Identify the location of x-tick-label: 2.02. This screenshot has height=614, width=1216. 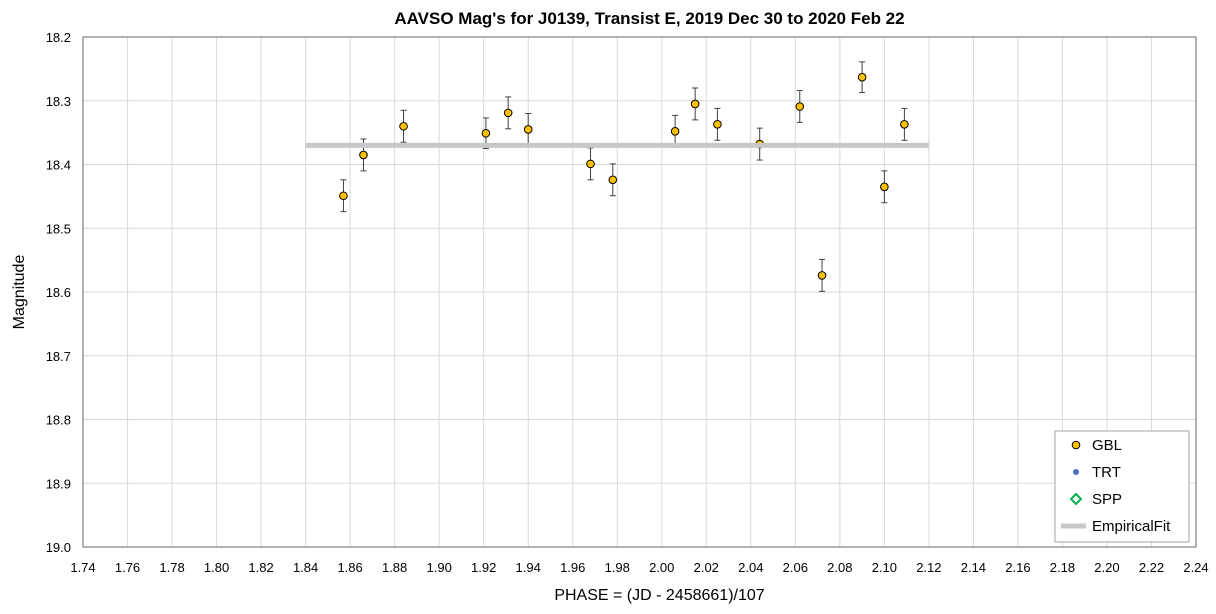
(706, 567).